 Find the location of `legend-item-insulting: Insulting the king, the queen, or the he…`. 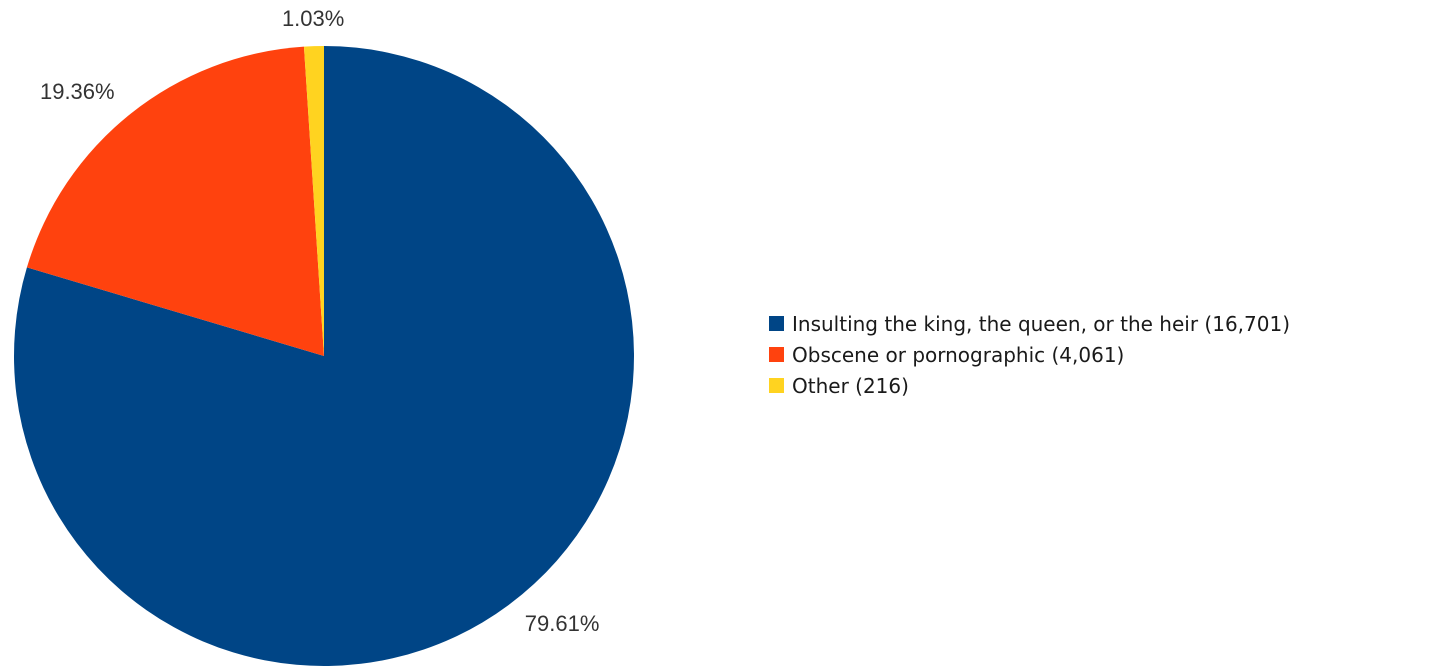

legend-item-insulting: Insulting the king, the queen, or the he… is located at coordinates (1029, 323).